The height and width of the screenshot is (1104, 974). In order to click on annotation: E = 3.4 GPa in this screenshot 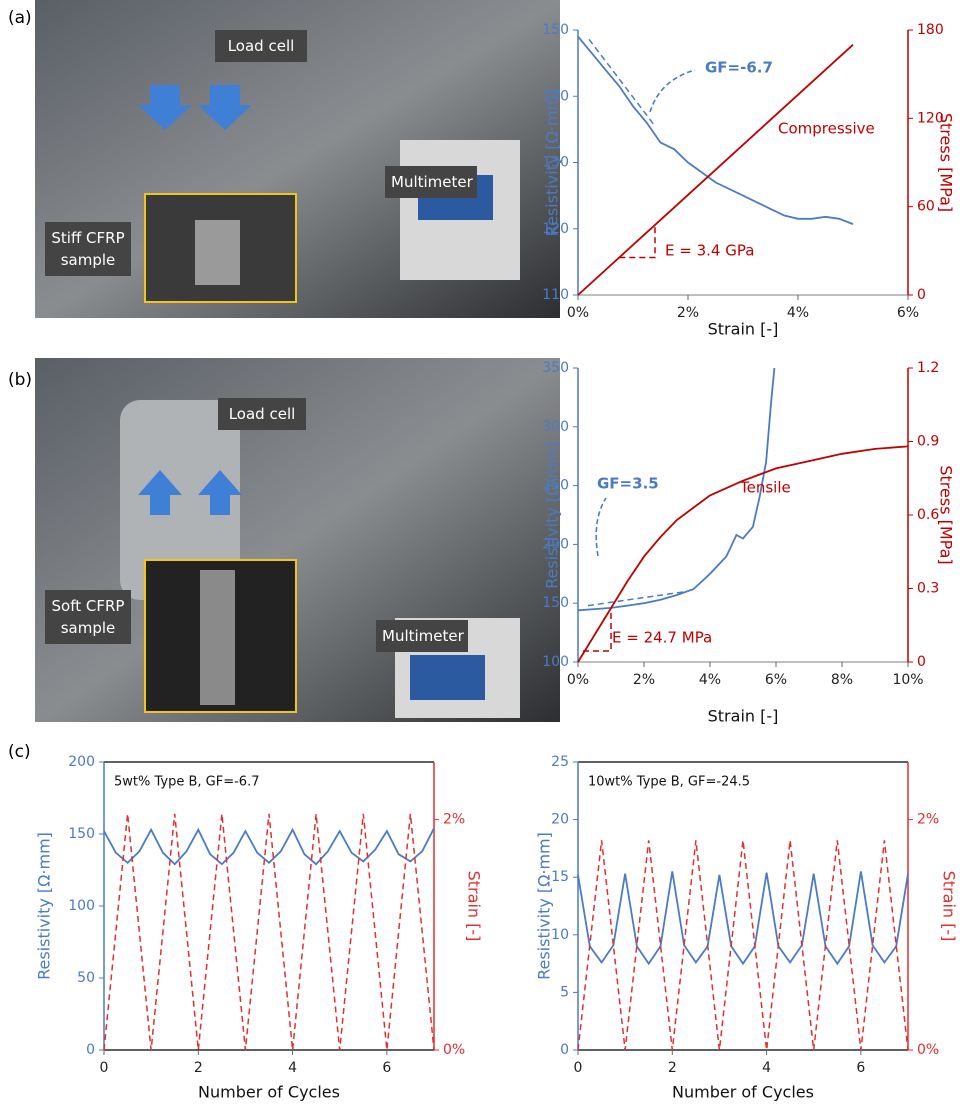, I will do `click(709, 251)`.